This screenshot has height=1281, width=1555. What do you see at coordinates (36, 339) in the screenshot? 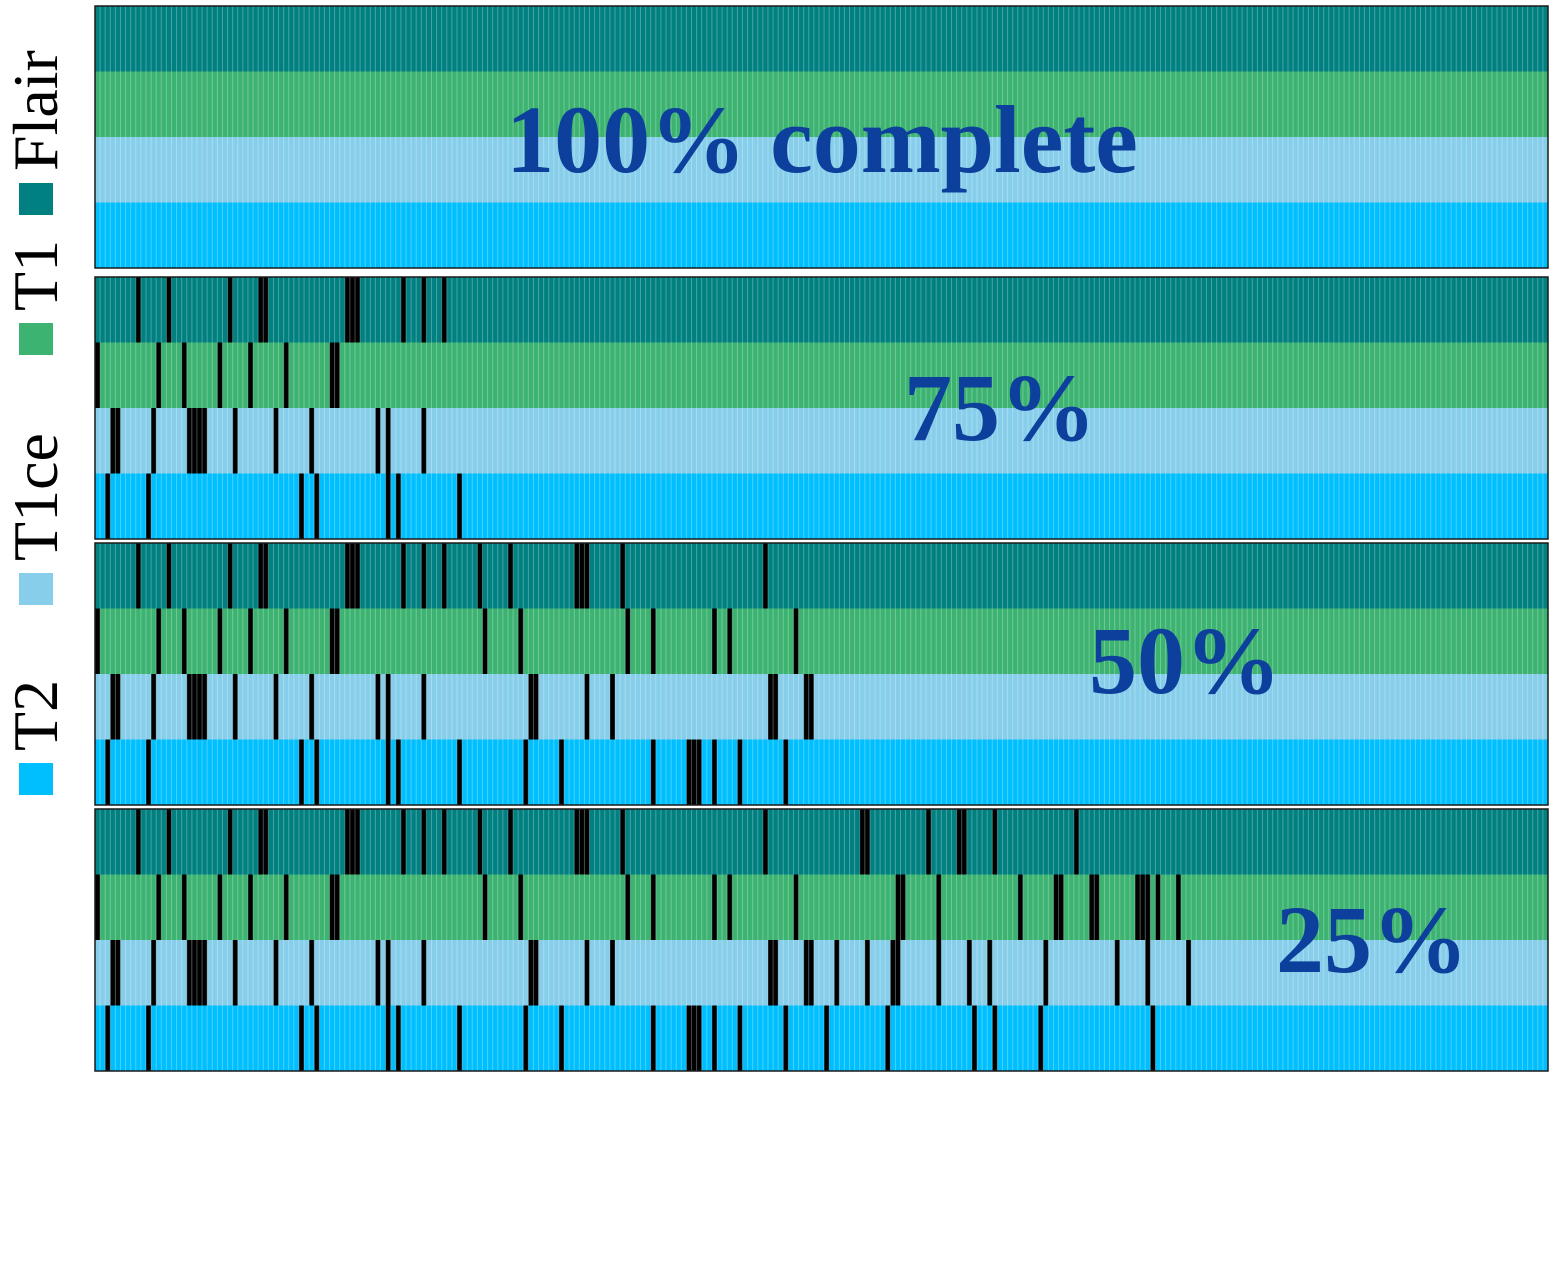
I see `legend-swatch-t1` at bounding box center [36, 339].